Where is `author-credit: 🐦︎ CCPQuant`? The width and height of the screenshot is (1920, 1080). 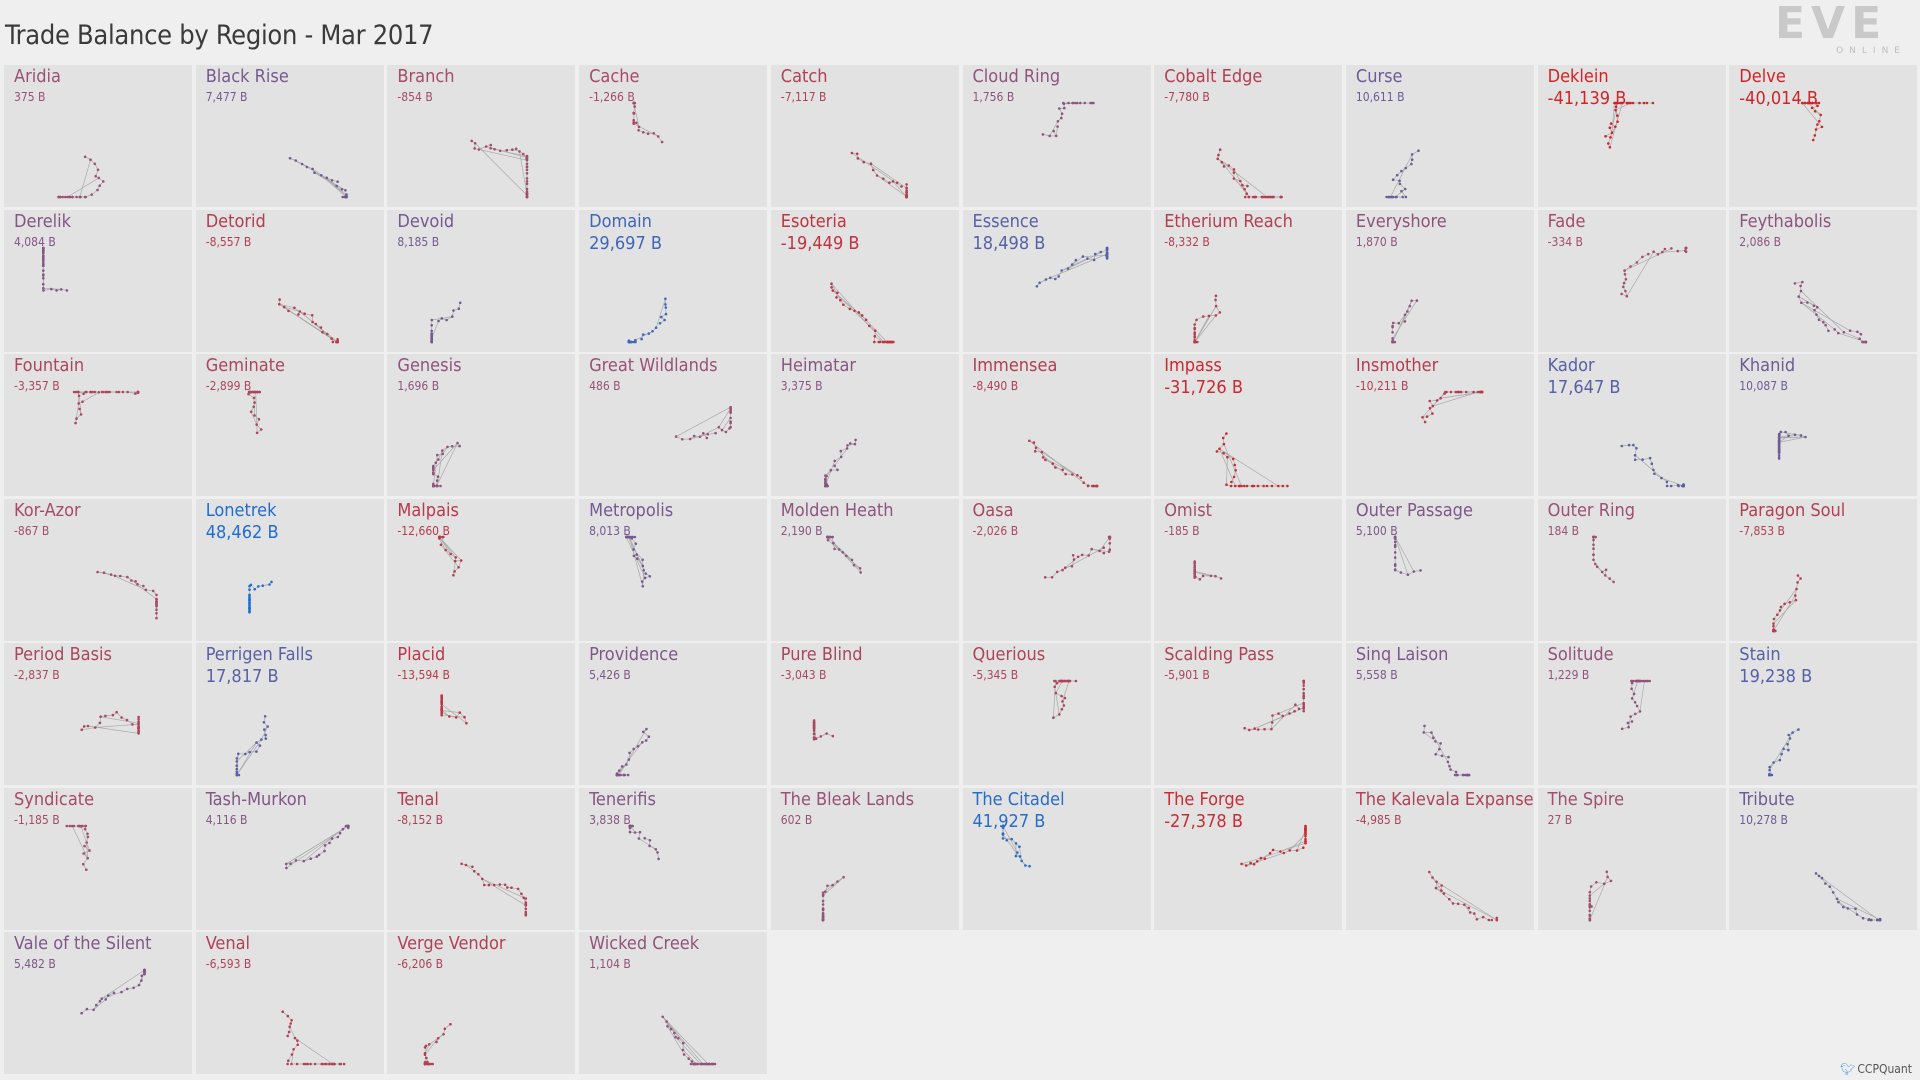 author-credit: 🐦︎ CCPQuant is located at coordinates (1876, 1069).